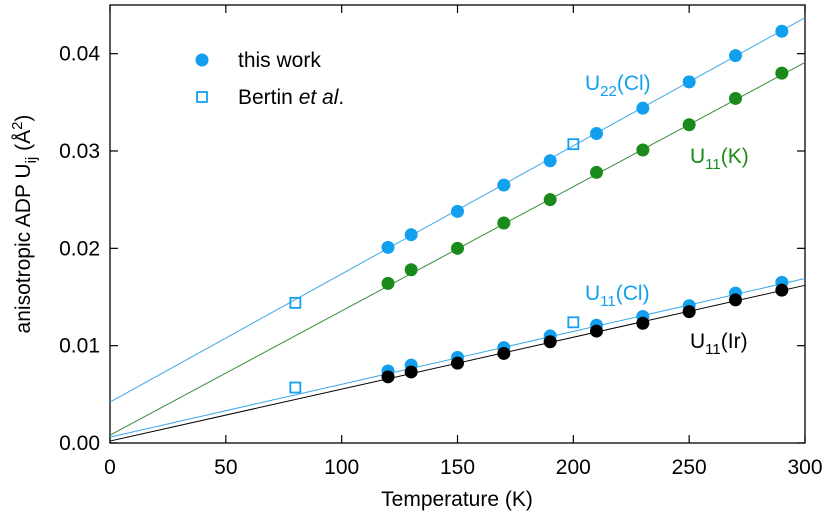  I want to click on legend-text: Bertin, so click(268, 97).